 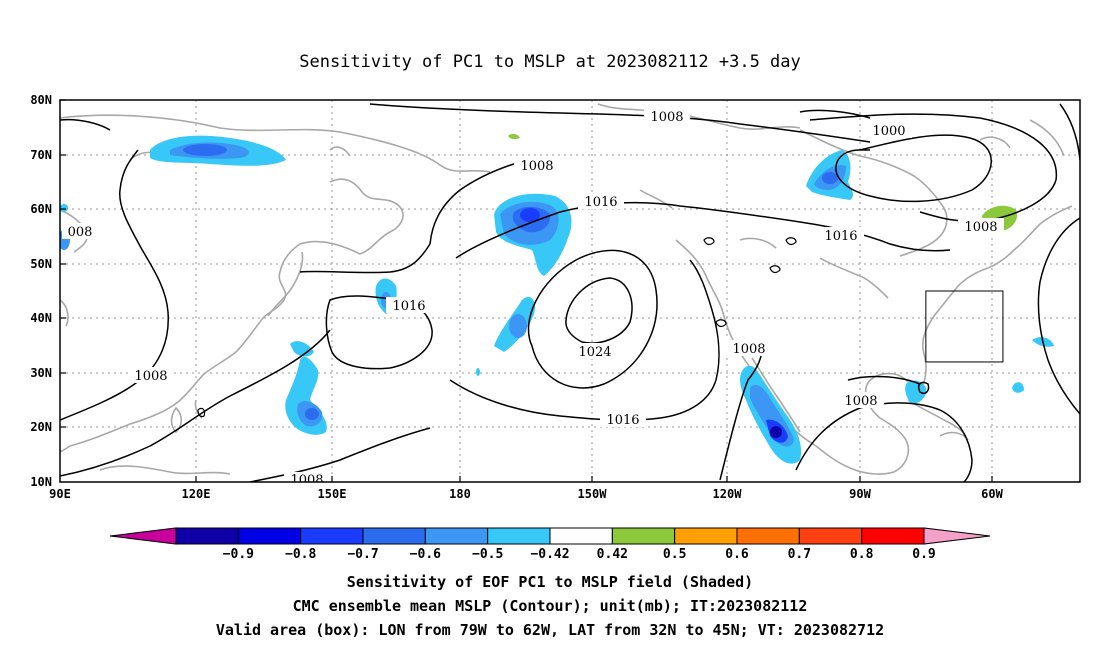 What do you see at coordinates (41, 318) in the screenshot?
I see `lat-label-40n: 40N` at bounding box center [41, 318].